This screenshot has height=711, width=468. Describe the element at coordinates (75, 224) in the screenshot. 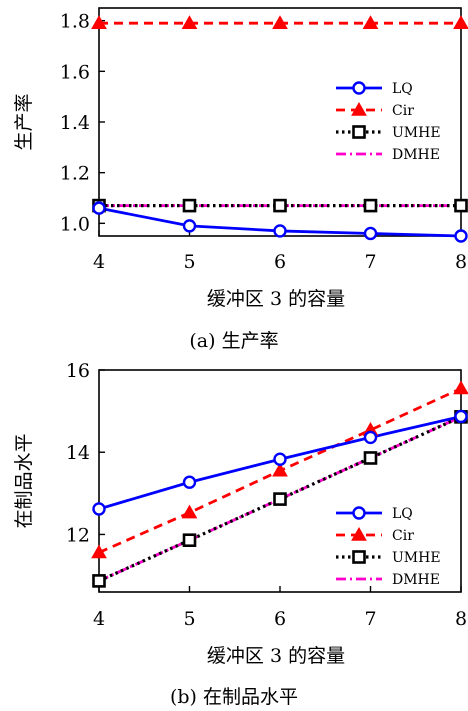

I see `y-tick-label: 1.0` at that location.